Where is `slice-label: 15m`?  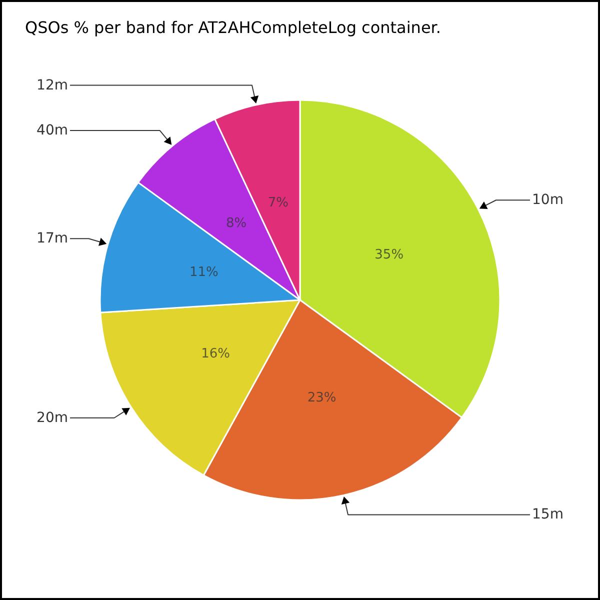 slice-label: 15m is located at coordinates (548, 514).